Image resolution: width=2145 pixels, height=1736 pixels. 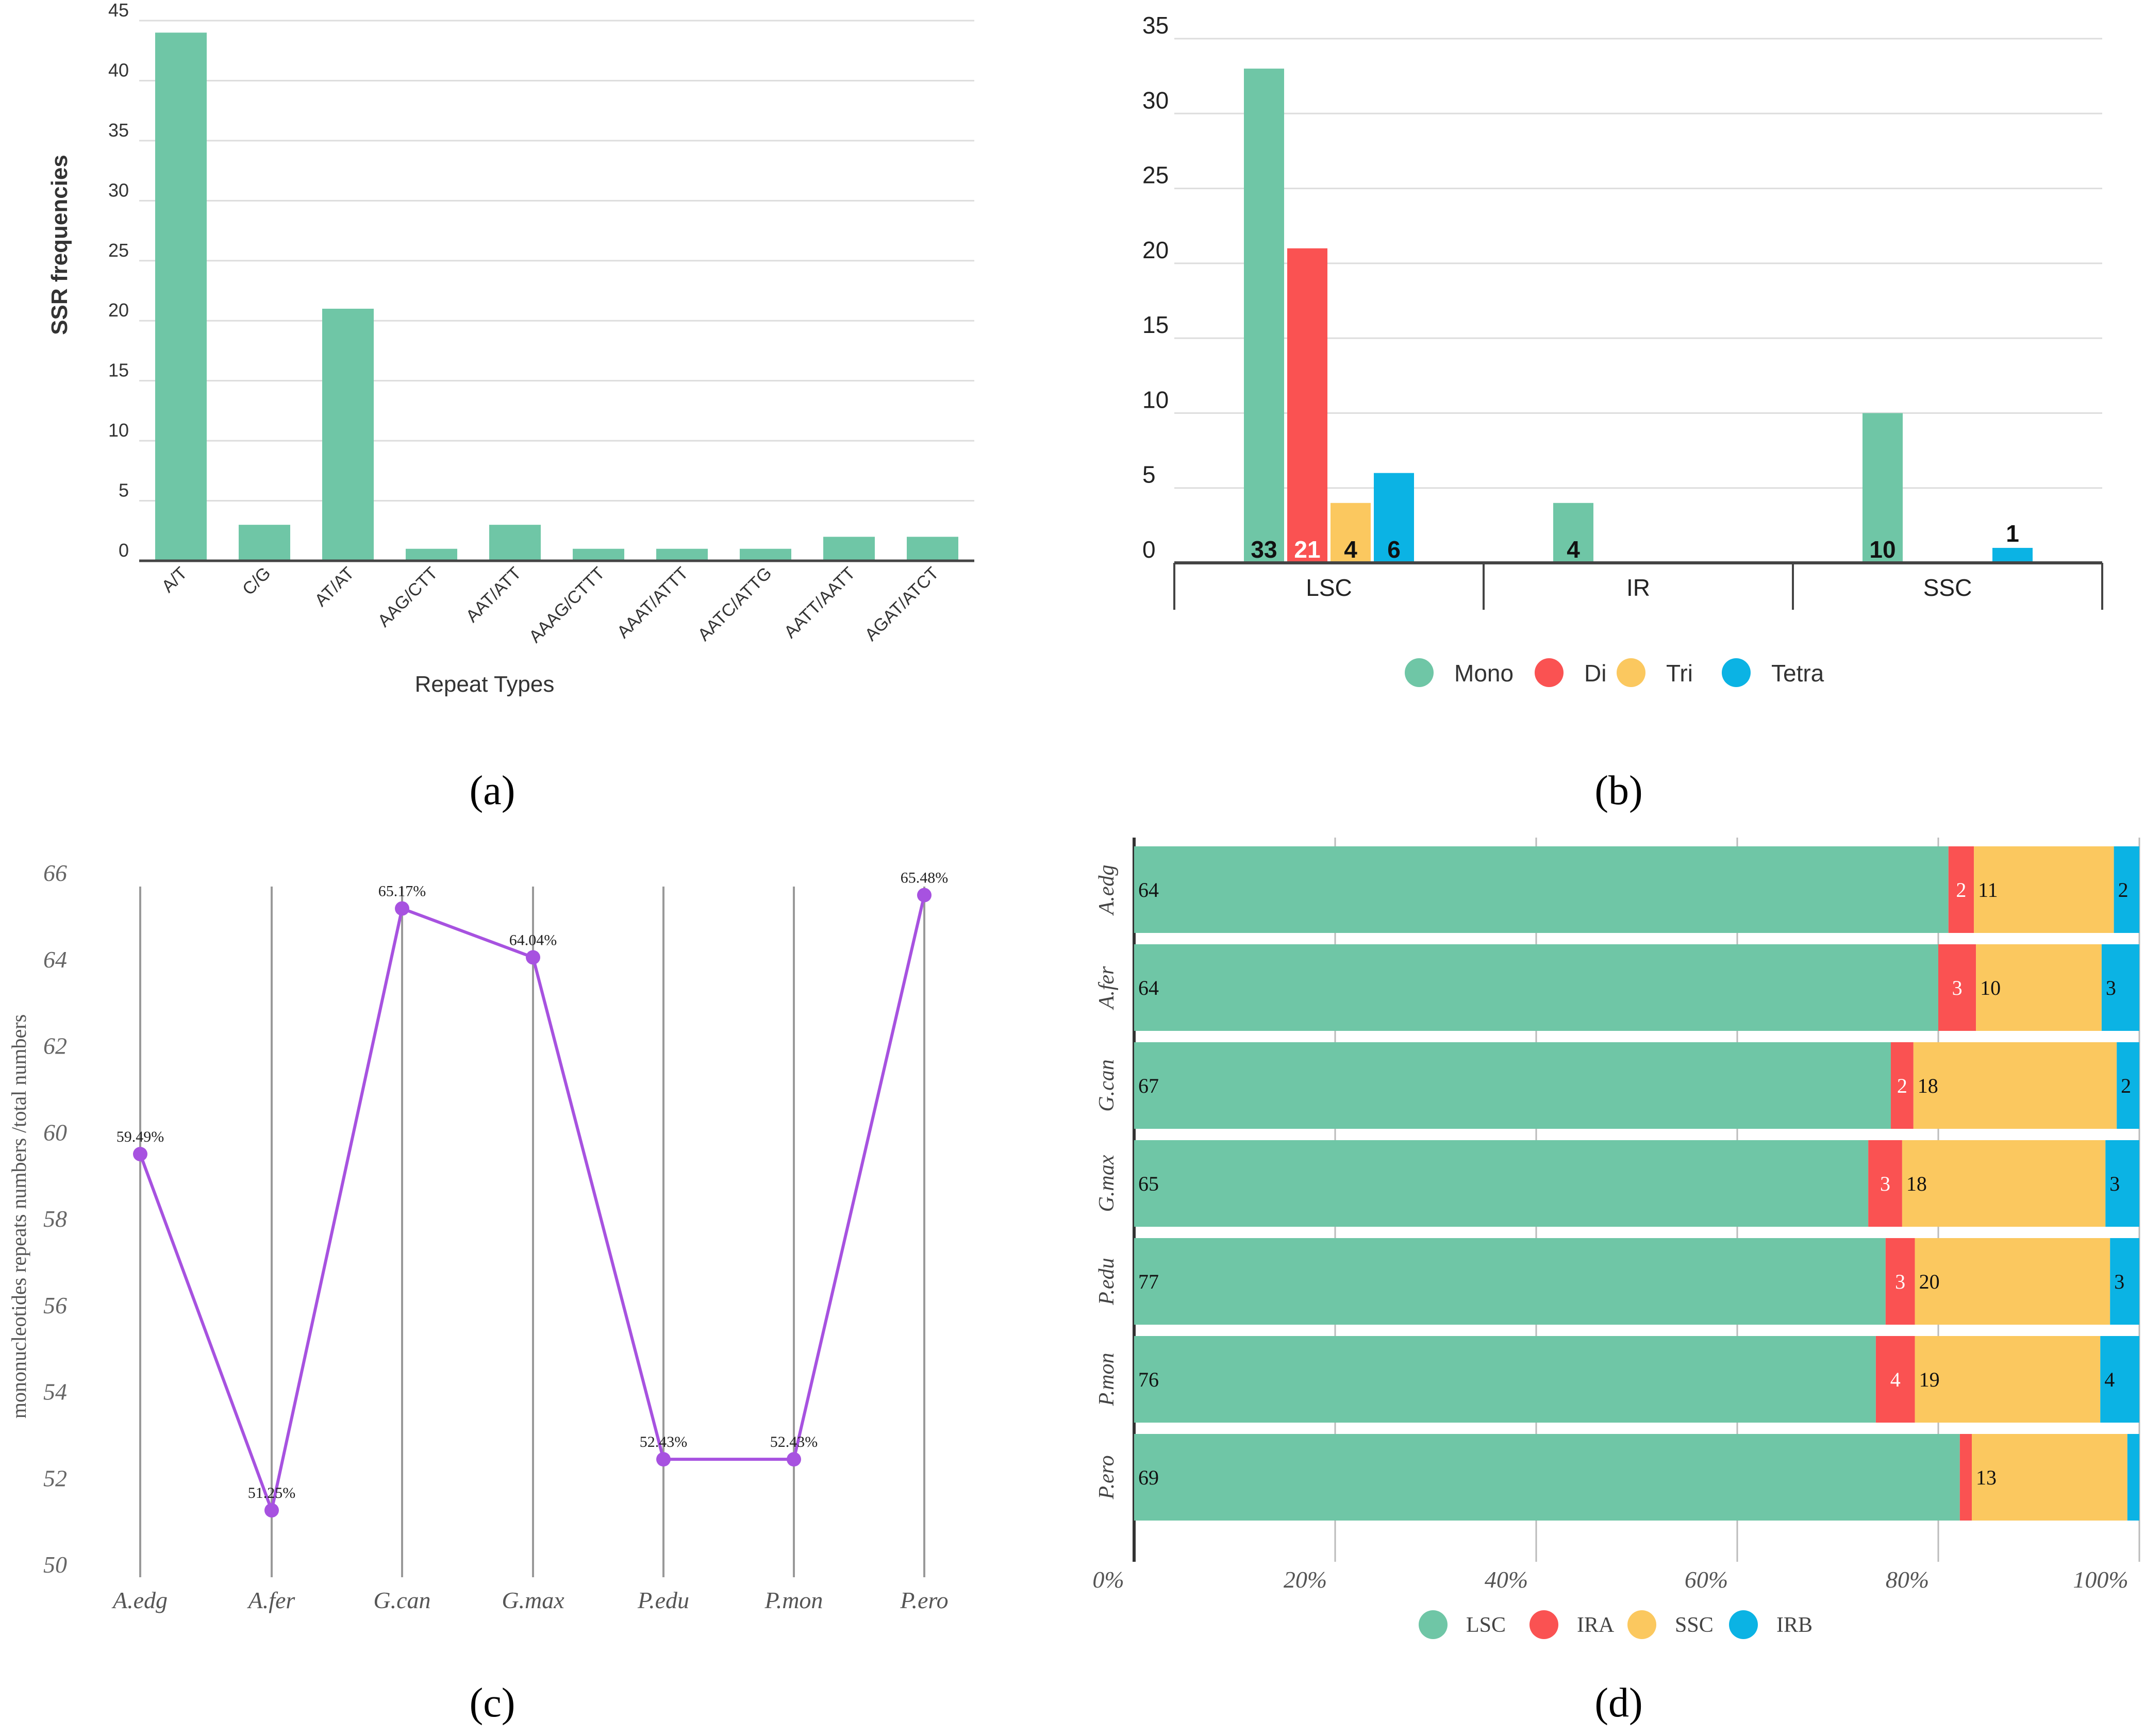 I want to click on data-label: 6, so click(x=1394, y=549).